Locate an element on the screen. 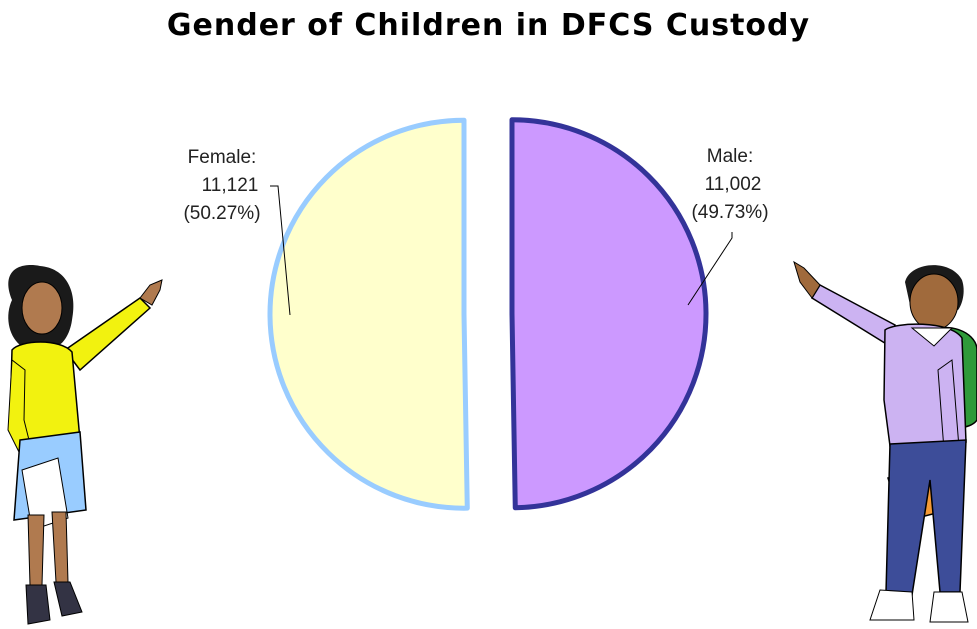 The height and width of the screenshot is (629, 977). female-percent: (50.27%) is located at coordinates (221, 213).